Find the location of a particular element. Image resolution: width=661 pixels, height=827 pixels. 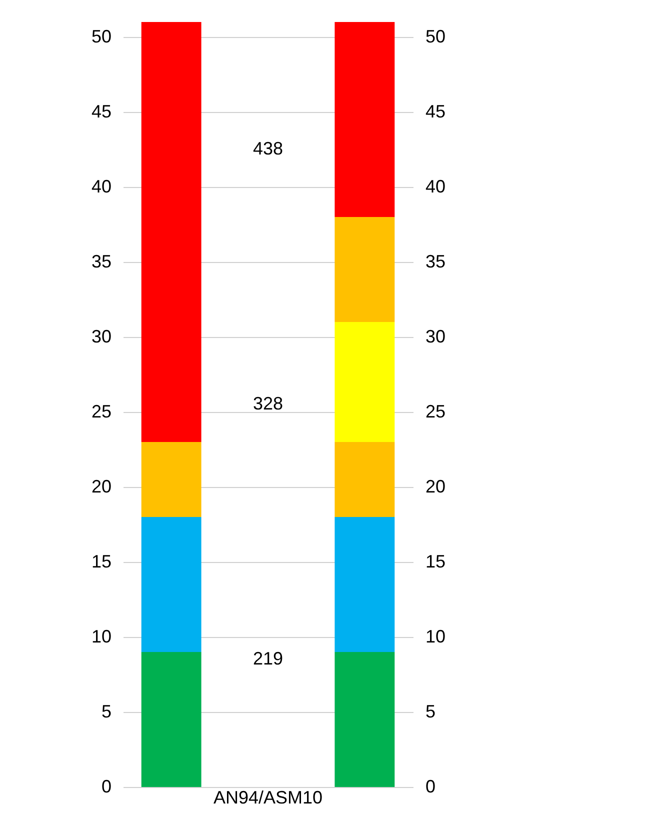

y2-tick-label: 5 is located at coordinates (431, 712).